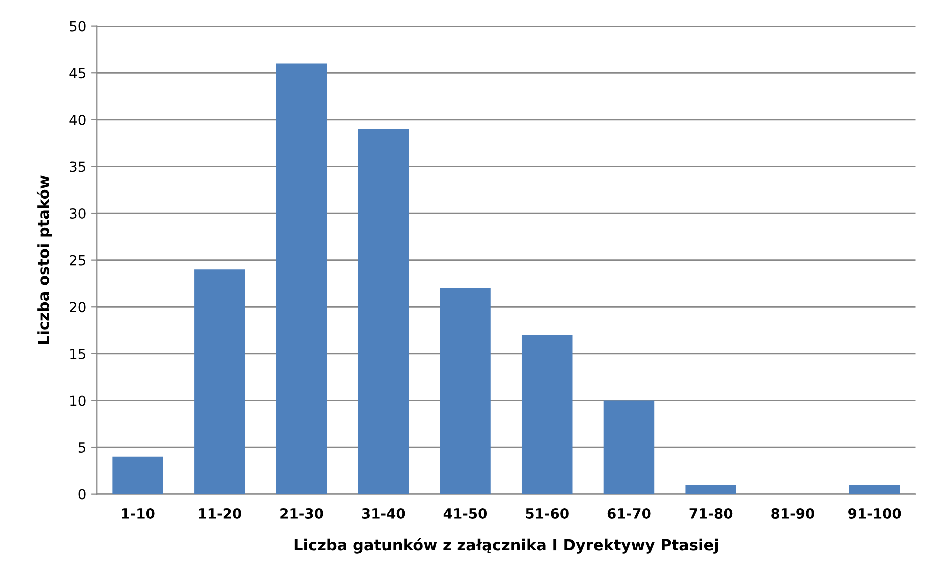 The height and width of the screenshot is (585, 925). What do you see at coordinates (384, 513) in the screenshot?
I see `x-tick-label: 31-40` at bounding box center [384, 513].